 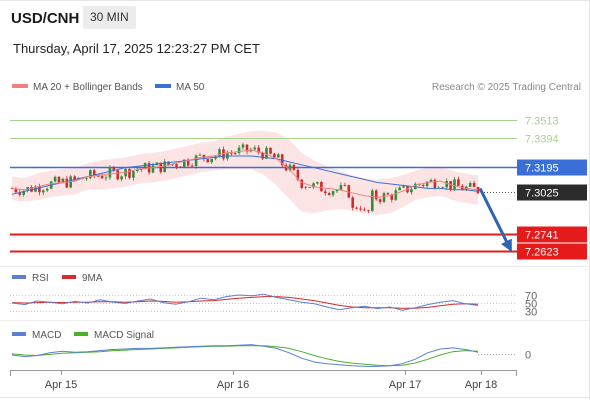 What do you see at coordinates (233, 385) in the screenshot?
I see `x-tick-label-1: Apr 16` at bounding box center [233, 385].